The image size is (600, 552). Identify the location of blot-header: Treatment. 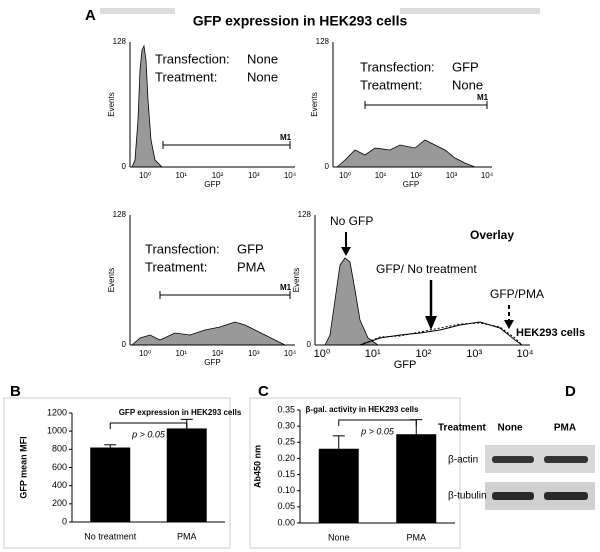
(462, 428).